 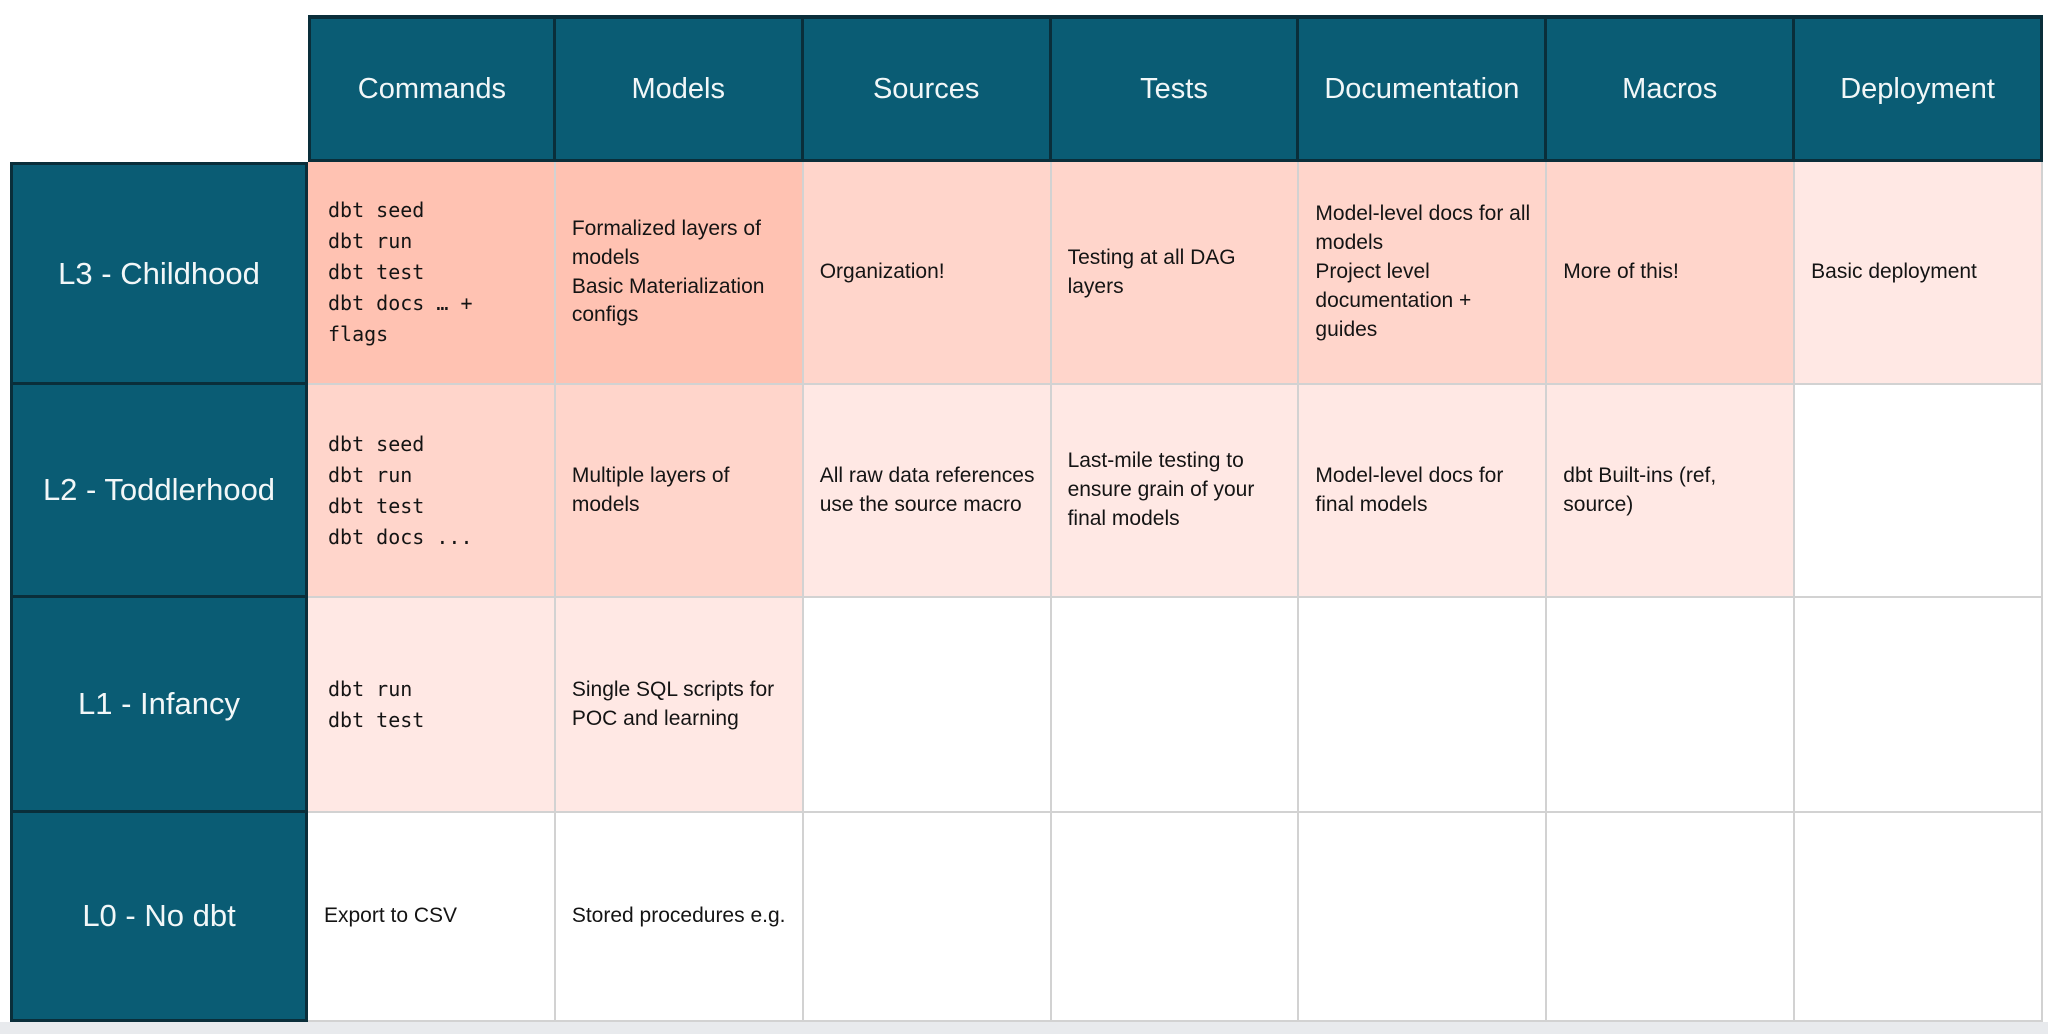 I want to click on cell-text: Export to CSV, so click(x=391, y=916).